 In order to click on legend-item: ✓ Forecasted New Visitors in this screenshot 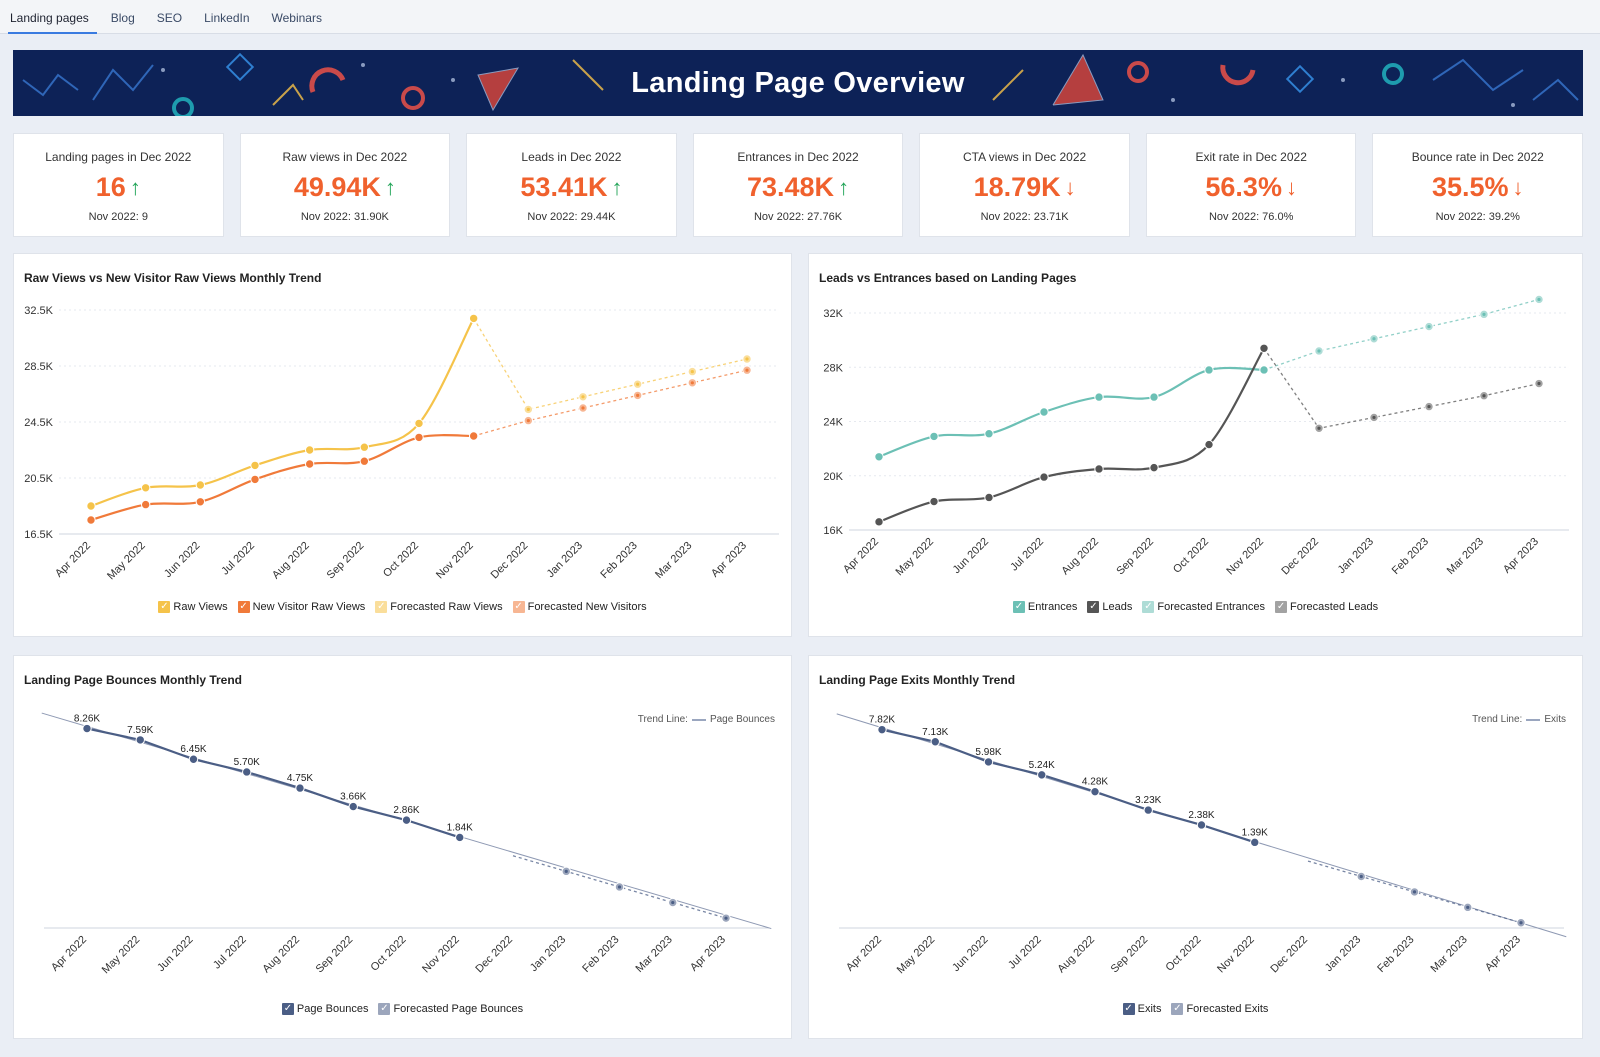, I will do `click(579, 607)`.